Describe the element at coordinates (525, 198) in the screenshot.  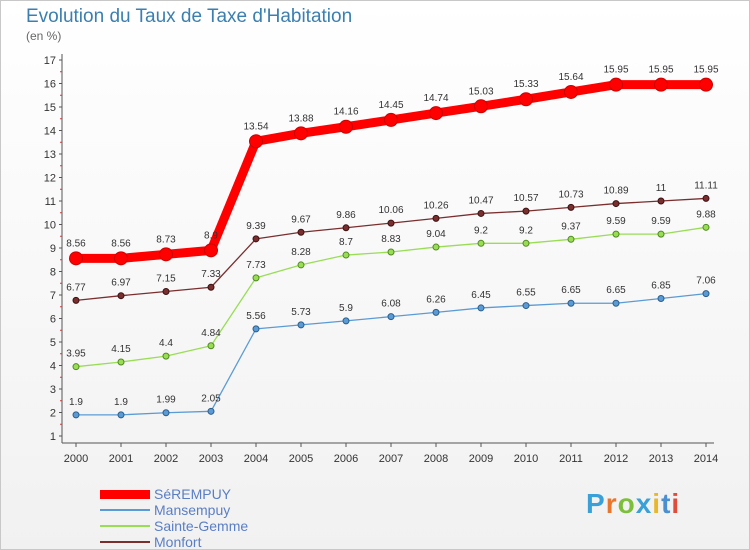
I see `data-label: 10.57` at that location.